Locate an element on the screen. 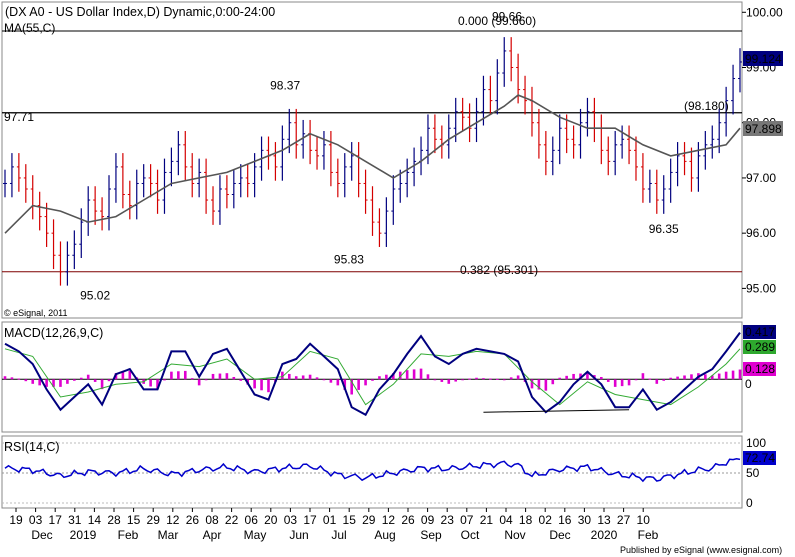  rsi-y-tick-label: 50 is located at coordinates (753, 473).